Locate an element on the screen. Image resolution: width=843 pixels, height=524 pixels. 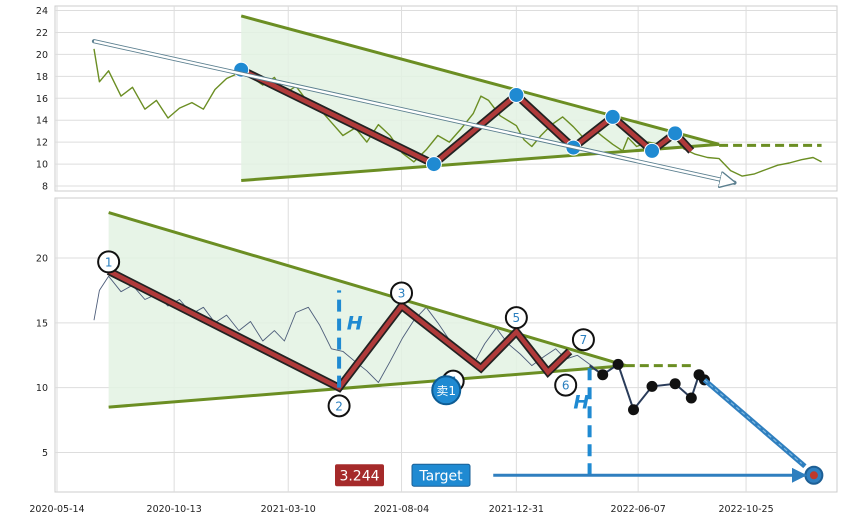
y-tick-label: 22 is located at coordinates (42, 33).